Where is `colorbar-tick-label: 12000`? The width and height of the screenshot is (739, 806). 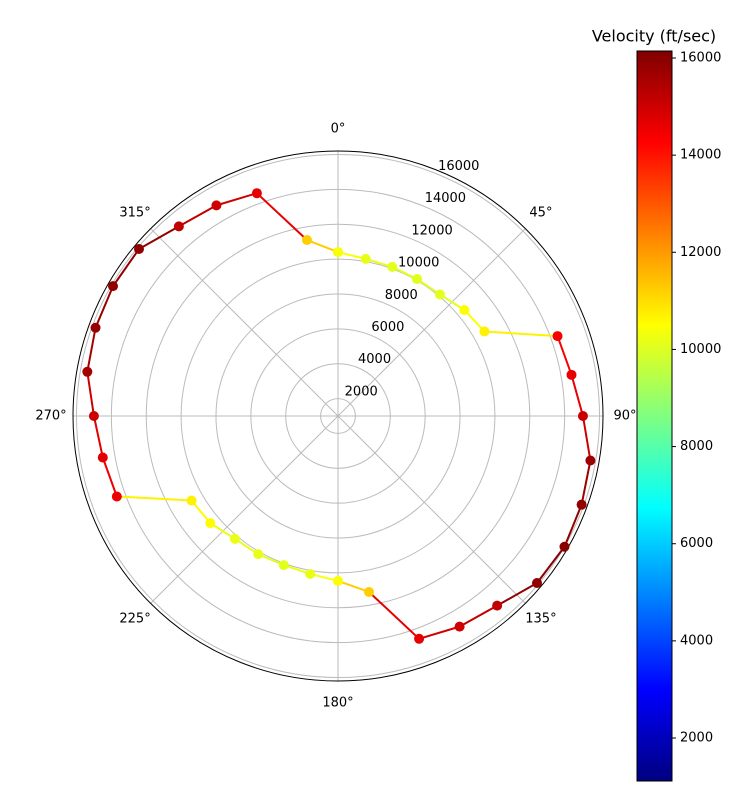
colorbar-tick-label: 12000 is located at coordinates (700, 252).